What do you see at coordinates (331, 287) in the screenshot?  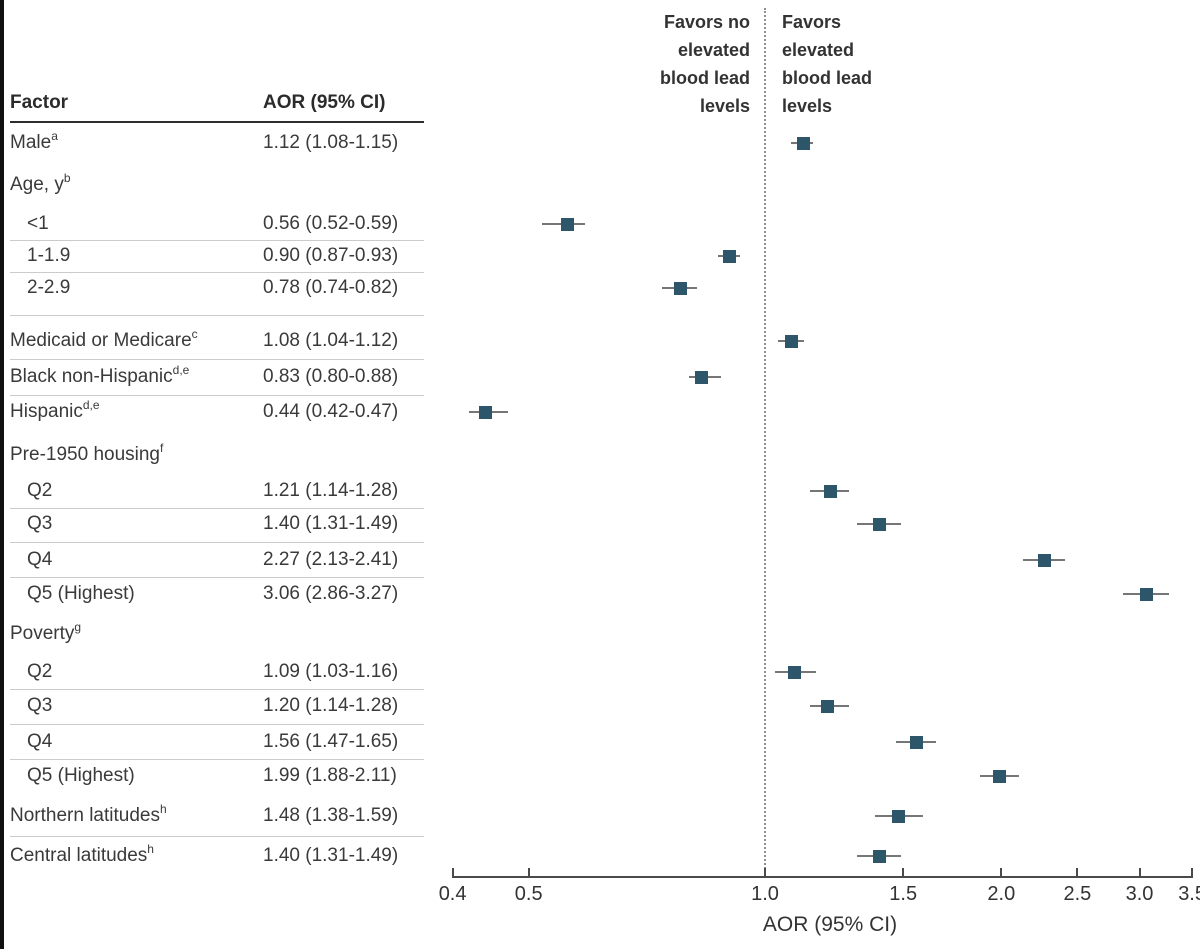 I see `aor-value: 0.78 (0.74-0.82)` at bounding box center [331, 287].